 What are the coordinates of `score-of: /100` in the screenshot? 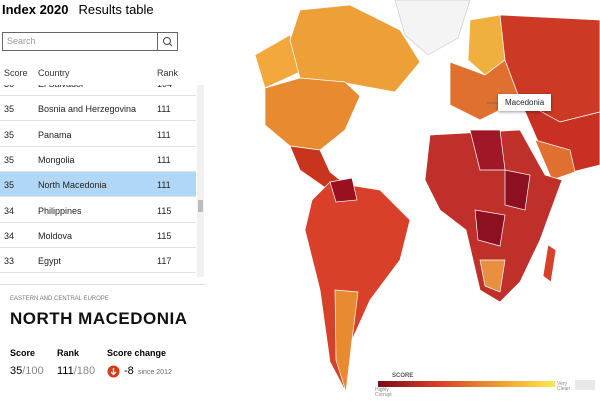 It's located at (33, 371).